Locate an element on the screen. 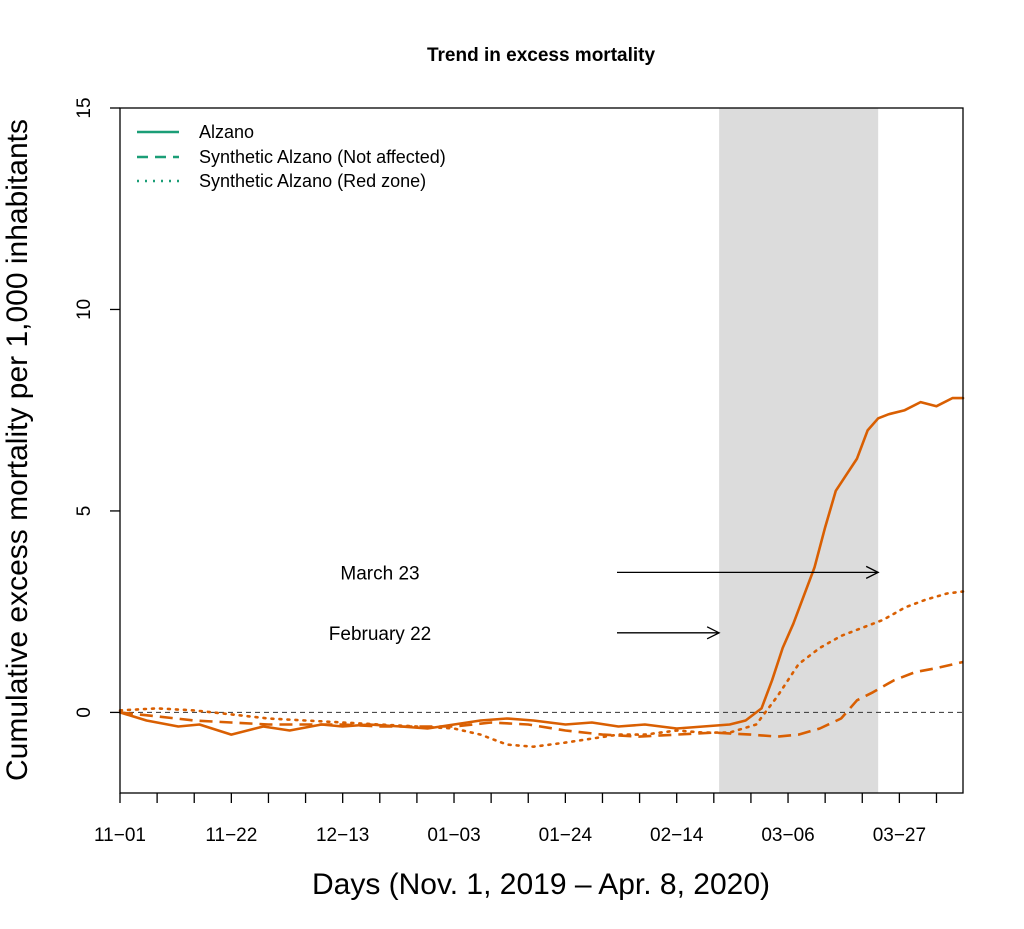  x-tick-label: 03−06 is located at coordinates (787, 835).